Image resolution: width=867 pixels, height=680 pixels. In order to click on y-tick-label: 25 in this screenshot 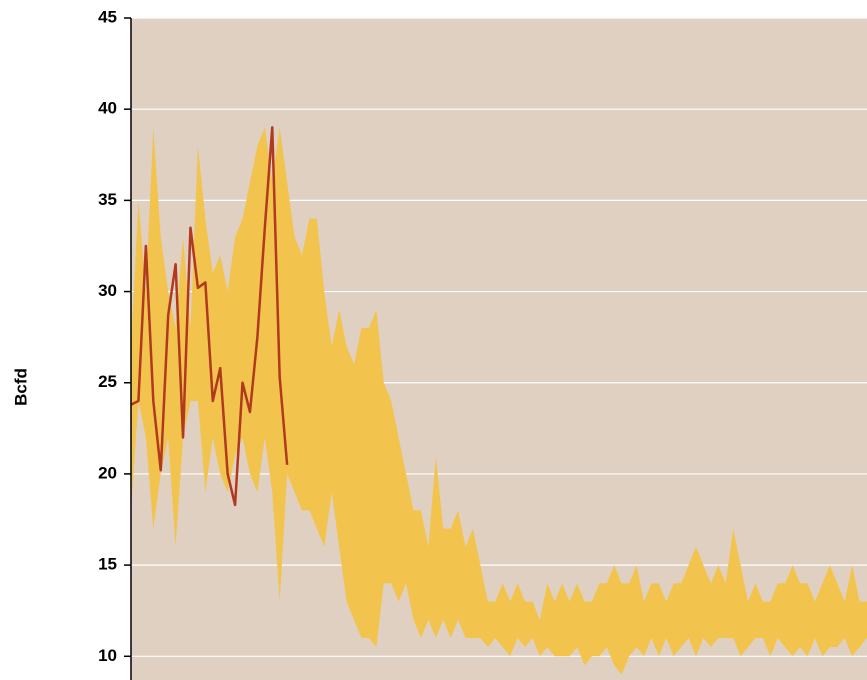, I will do `click(107, 381)`.